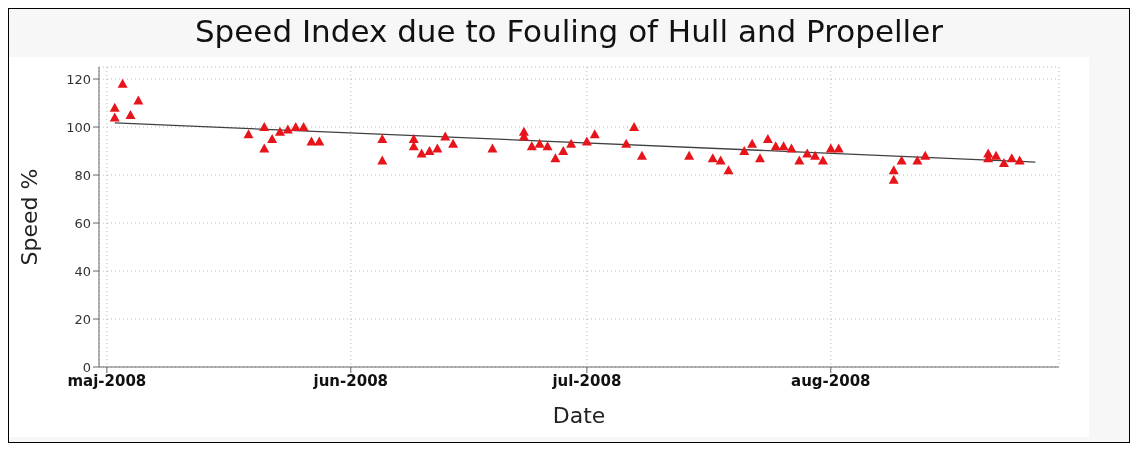 The height and width of the screenshot is (451, 1138). Describe the element at coordinates (350, 380) in the screenshot. I see `x-tick-label: jun-2008` at that location.